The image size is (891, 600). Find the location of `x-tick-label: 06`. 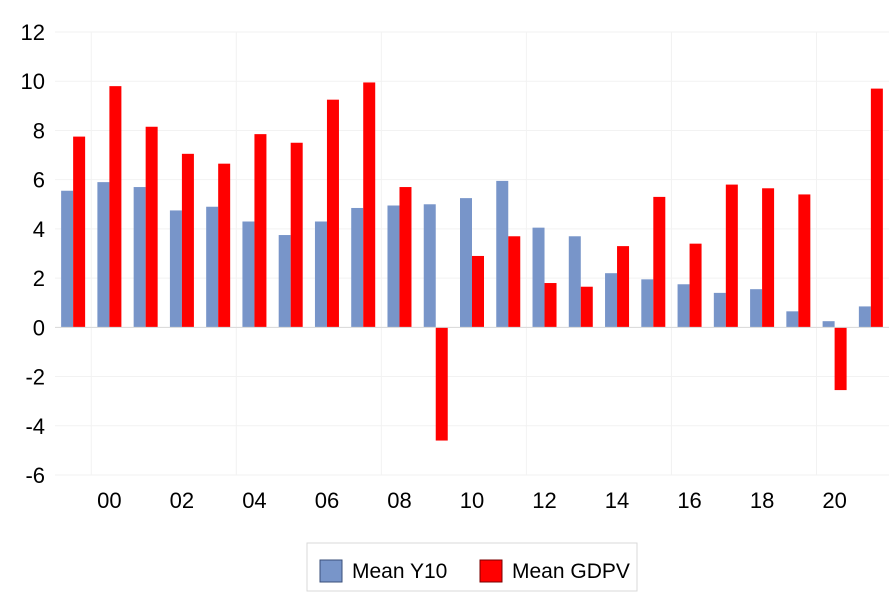

x-tick-label: 06 is located at coordinates (327, 500).